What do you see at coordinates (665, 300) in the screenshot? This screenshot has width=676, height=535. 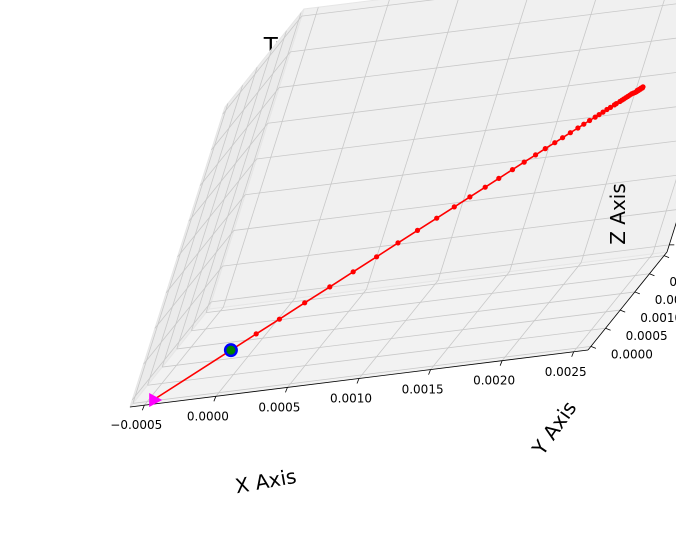 I see `y-axis-tick-label: 0.0015` at bounding box center [665, 300].